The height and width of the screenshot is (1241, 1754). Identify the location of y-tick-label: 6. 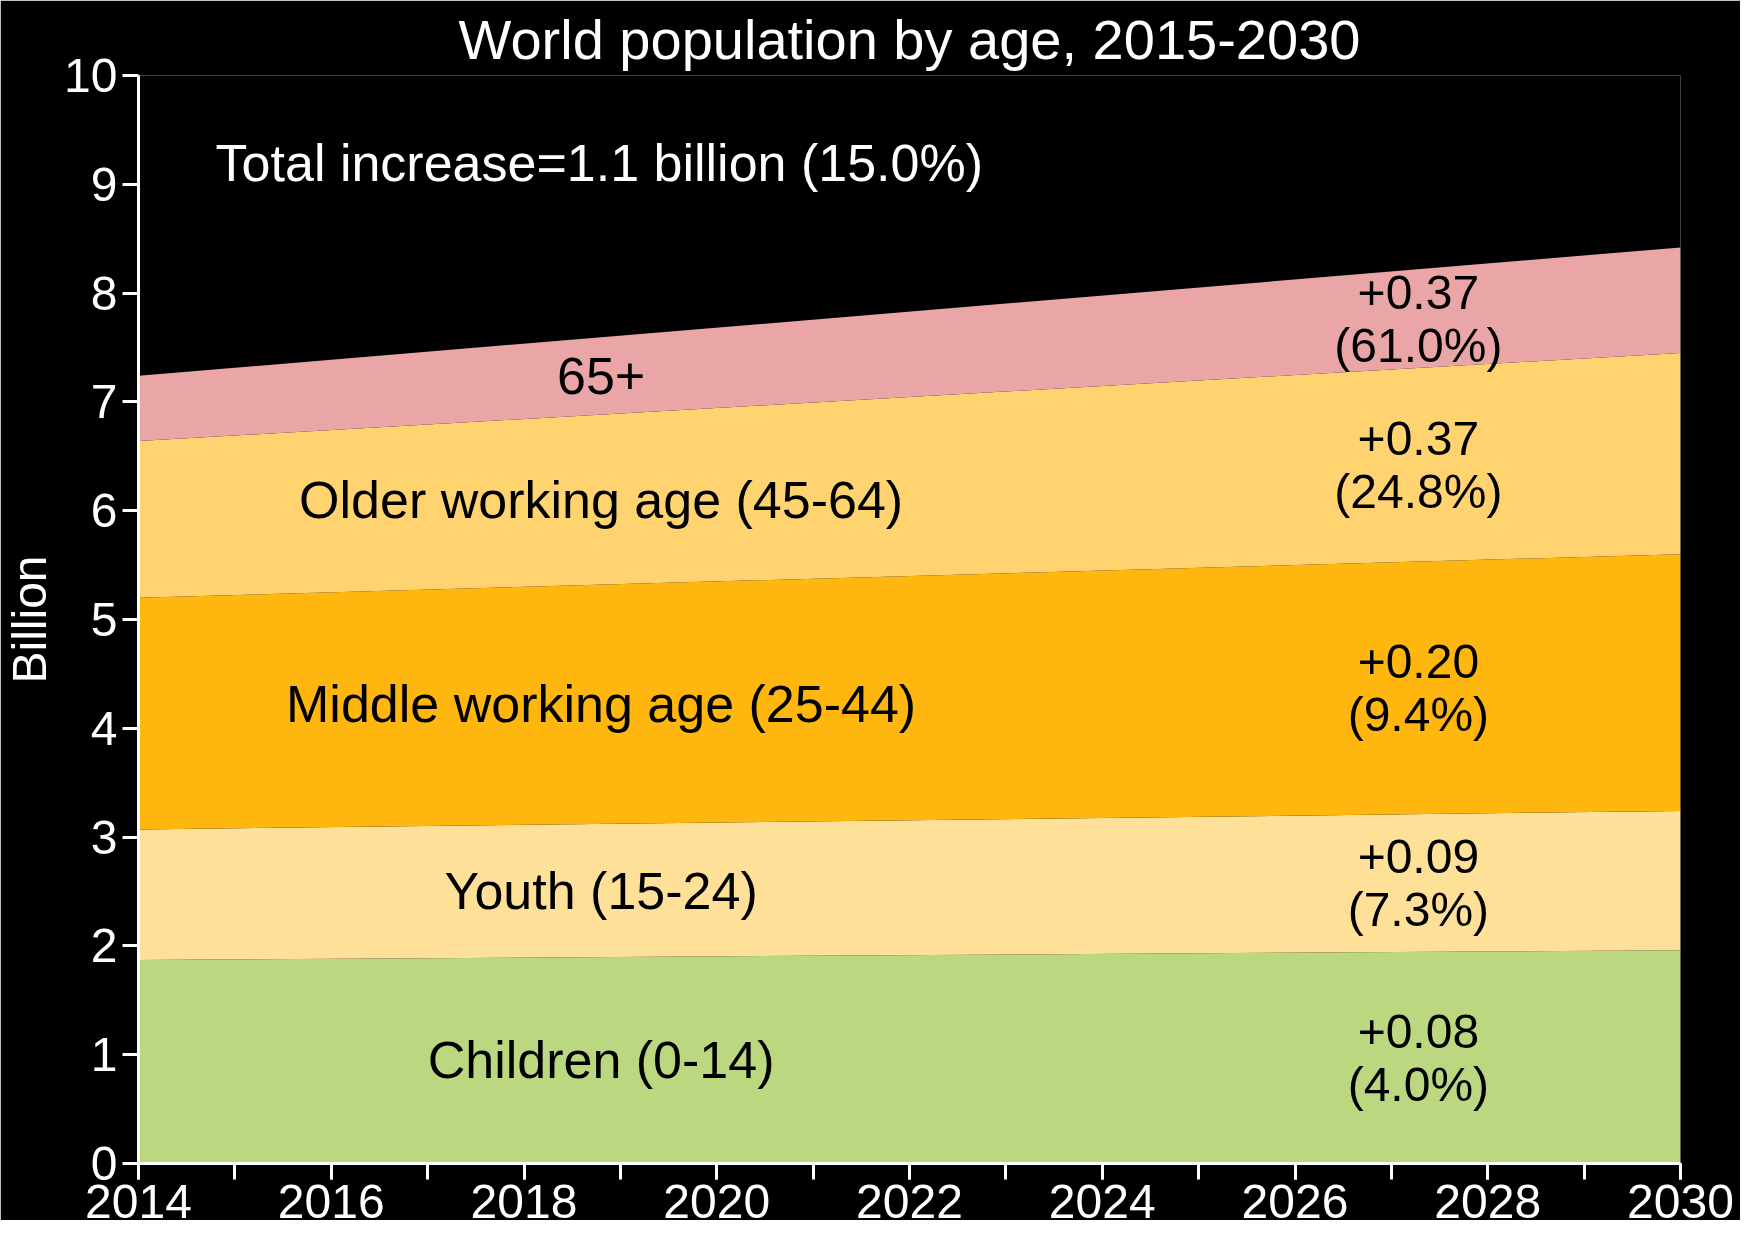
(104, 511).